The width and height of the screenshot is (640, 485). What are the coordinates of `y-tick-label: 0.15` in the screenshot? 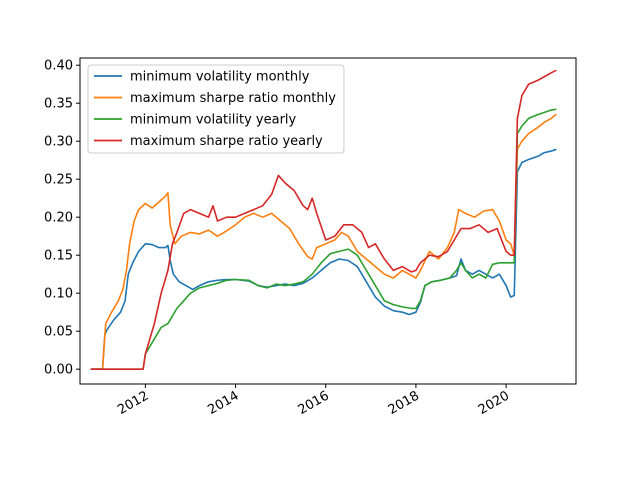 It's located at (58, 256).